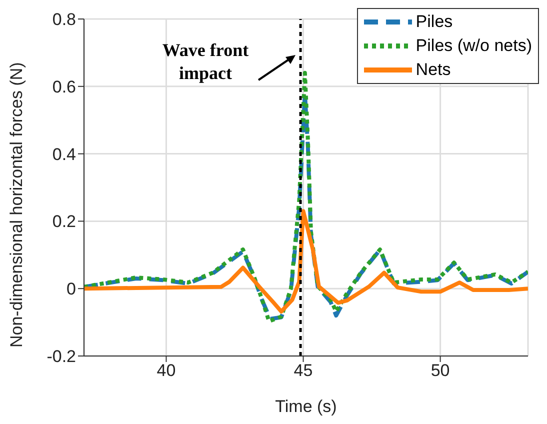 The height and width of the screenshot is (424, 547). What do you see at coordinates (64, 222) in the screenshot?
I see `y-tick-label: 0.2` at bounding box center [64, 222].